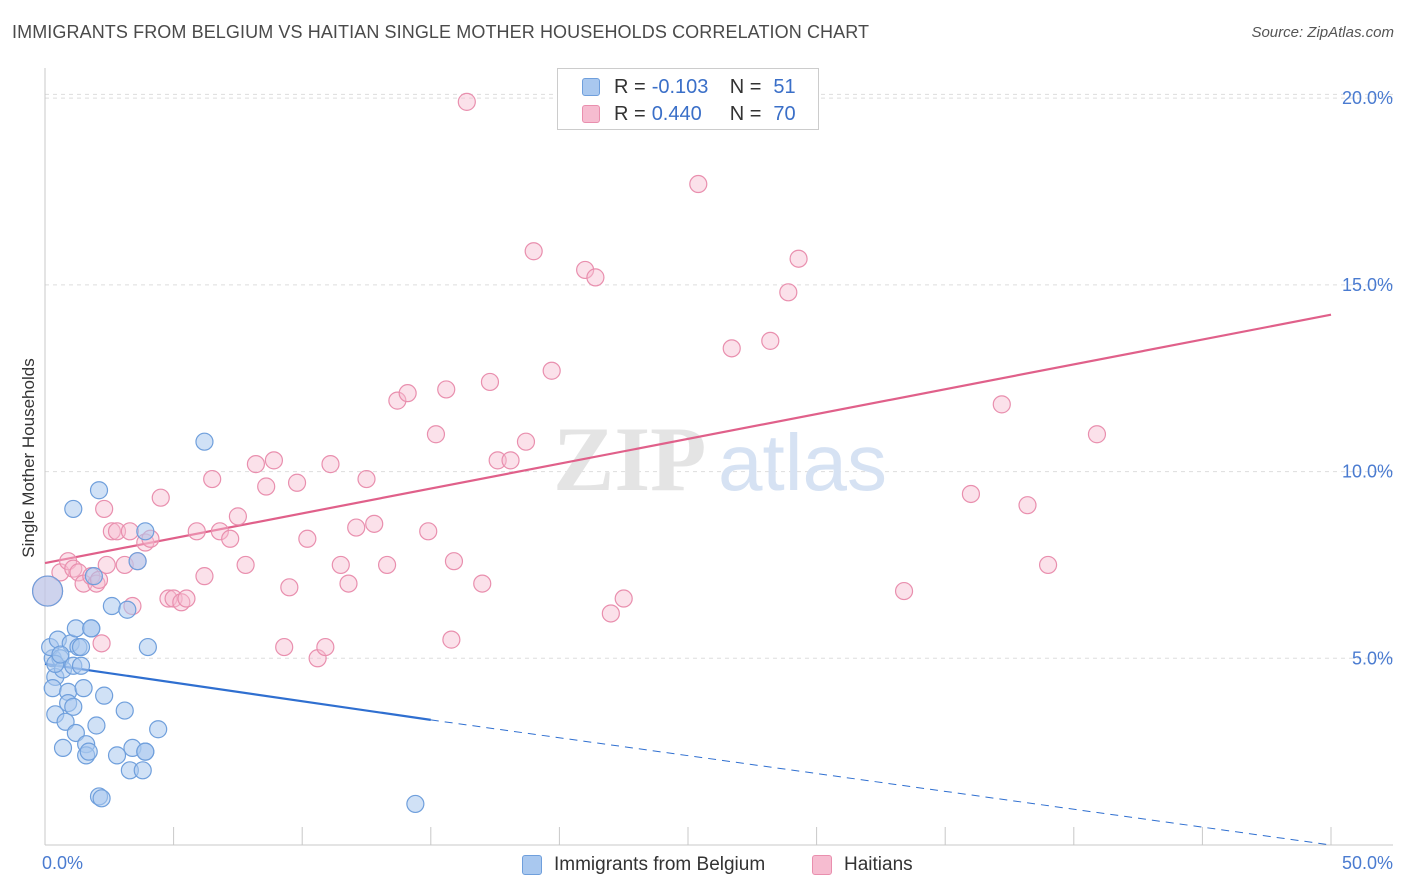  What do you see at coordinates (237, 691) in the screenshot?
I see `belgium-trend-line` at bounding box center [237, 691].